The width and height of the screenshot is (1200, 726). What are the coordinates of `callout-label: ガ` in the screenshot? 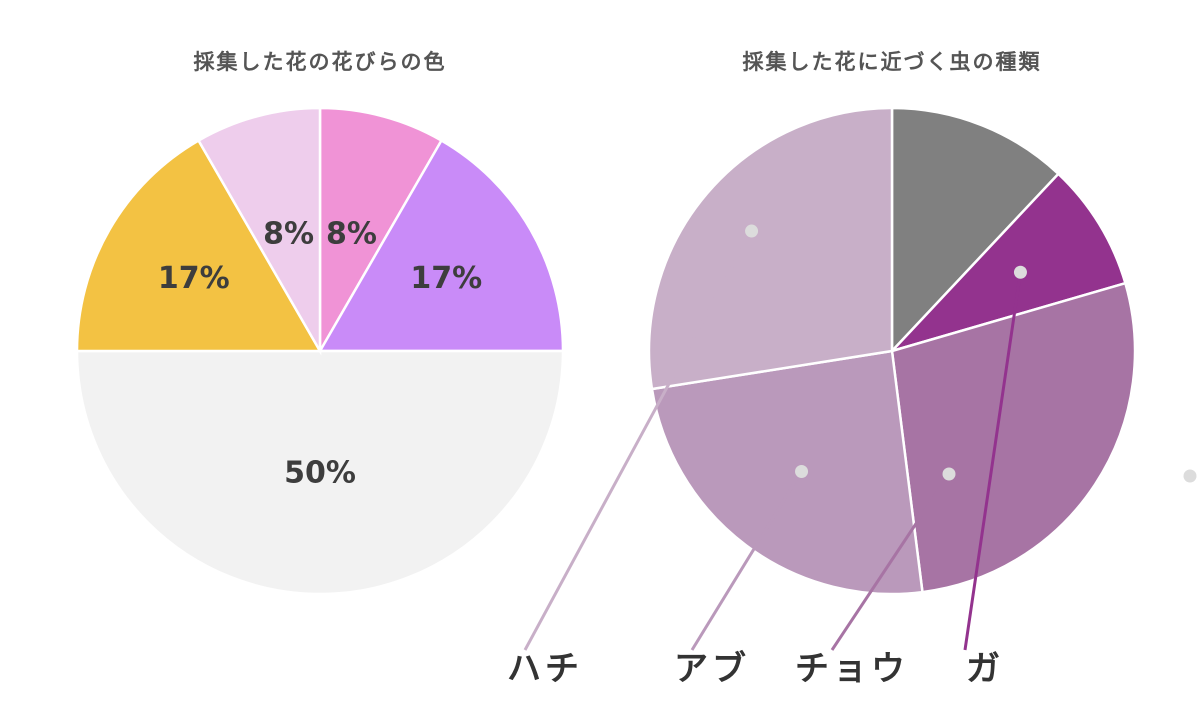 It's located at (985, 669).